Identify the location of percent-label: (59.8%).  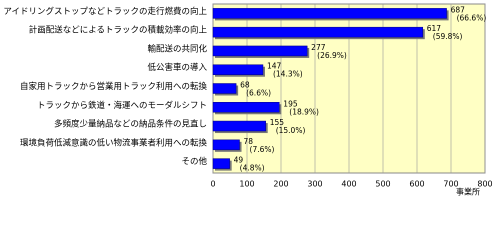
(448, 36).